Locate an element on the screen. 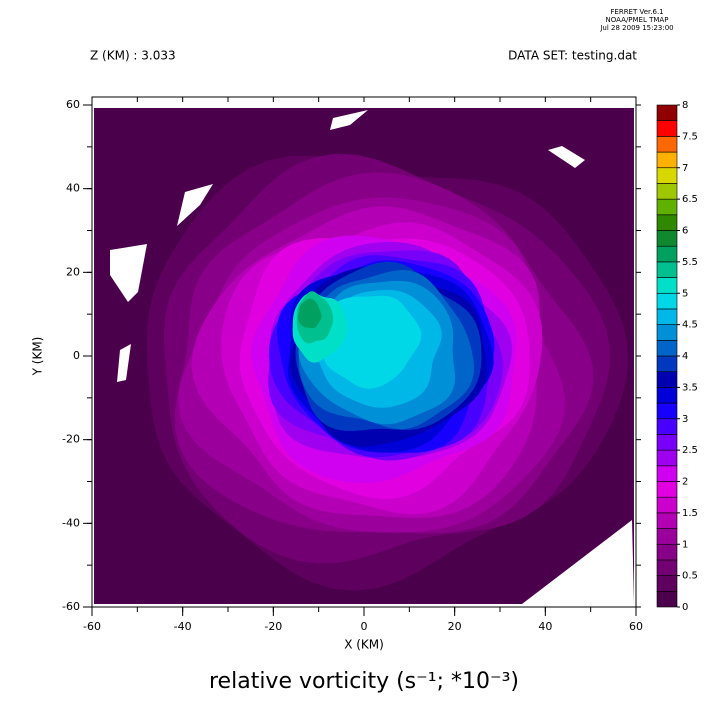 The image size is (713, 717). colorbar-label: 5 is located at coordinates (685, 293).